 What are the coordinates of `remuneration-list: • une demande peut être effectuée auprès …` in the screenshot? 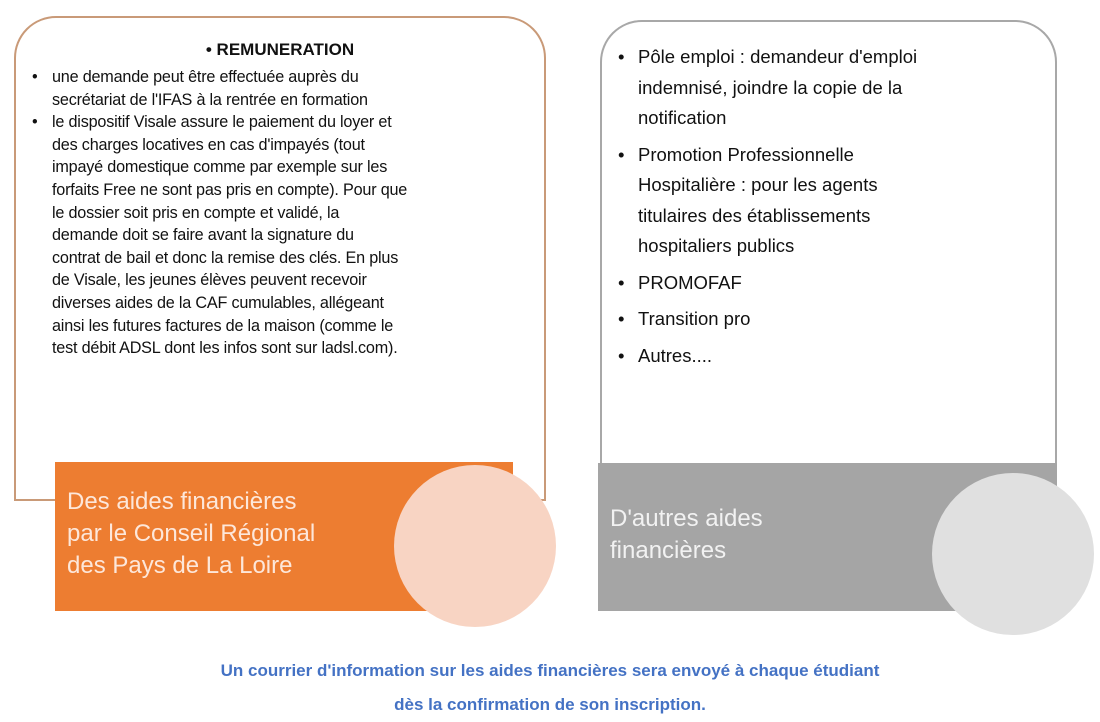 It's located at (219, 213).